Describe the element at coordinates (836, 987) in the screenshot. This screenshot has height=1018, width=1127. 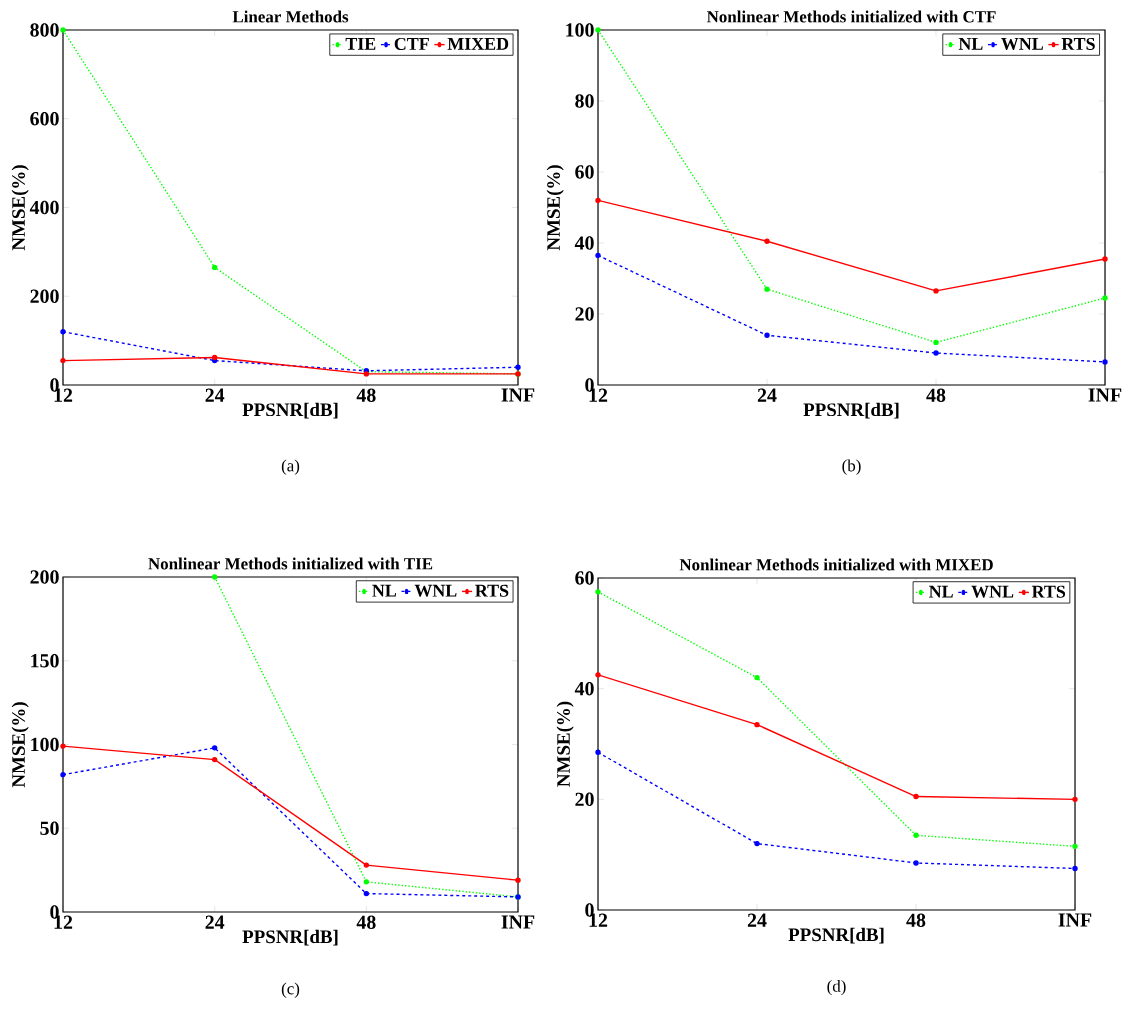
I see `text: (d)` at that location.